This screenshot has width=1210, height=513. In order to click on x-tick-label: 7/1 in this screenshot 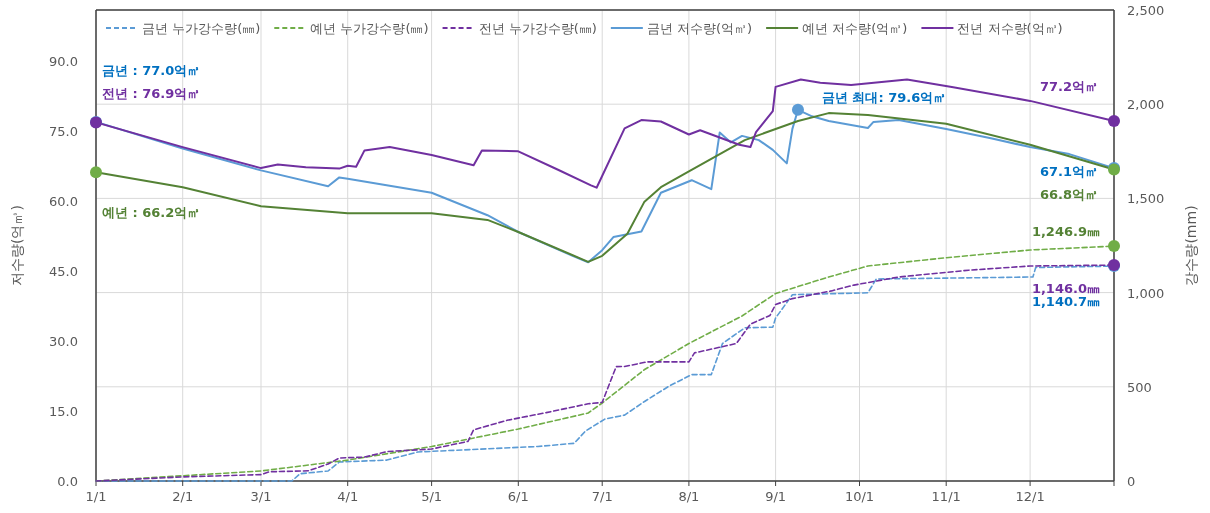, I will do `click(602, 496)`.